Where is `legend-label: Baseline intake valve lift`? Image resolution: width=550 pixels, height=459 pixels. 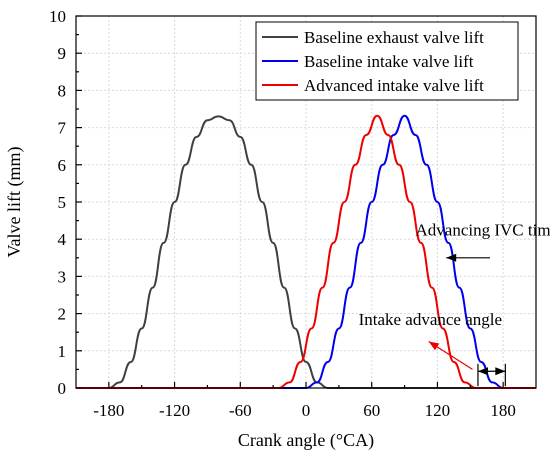
legend-label: Baseline intake valve lift is located at coordinates (389, 61).